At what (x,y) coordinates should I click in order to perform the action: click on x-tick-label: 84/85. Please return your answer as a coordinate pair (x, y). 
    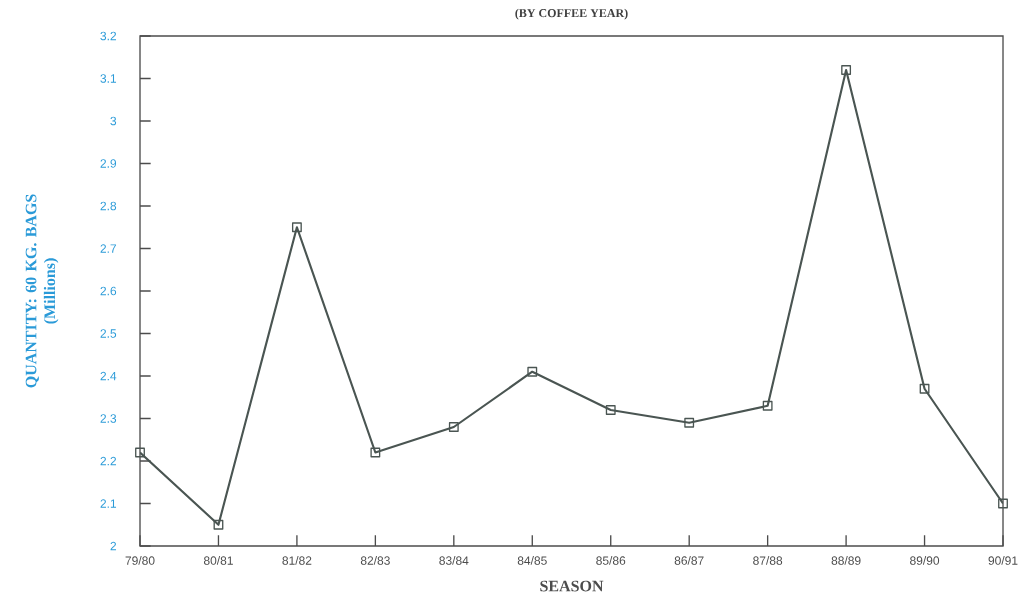
    Looking at the image, I should click on (532, 560).